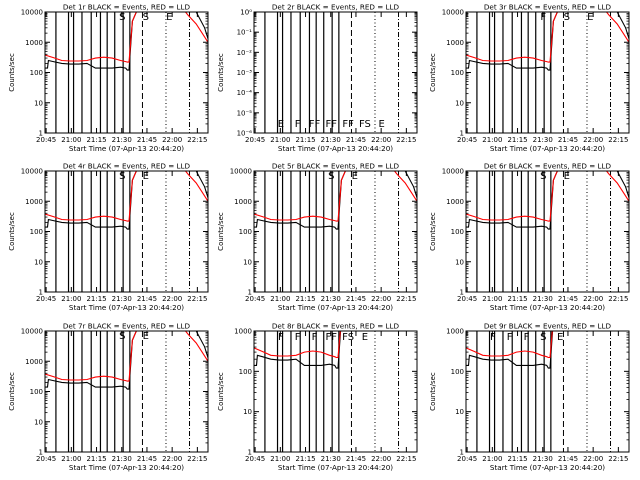  What do you see at coordinates (127, 166) in the screenshot?
I see `panel-title: Det 4r BLACK = Events, RED = LLD` at bounding box center [127, 166].